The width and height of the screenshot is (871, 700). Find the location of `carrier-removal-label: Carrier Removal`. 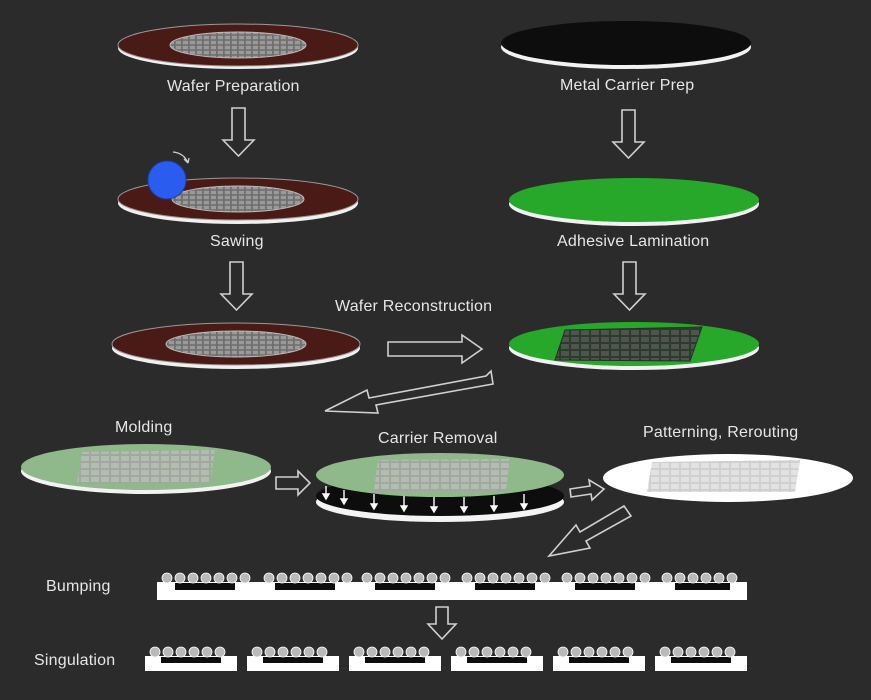

carrier-removal-label: Carrier Removal is located at coordinates (438, 438).